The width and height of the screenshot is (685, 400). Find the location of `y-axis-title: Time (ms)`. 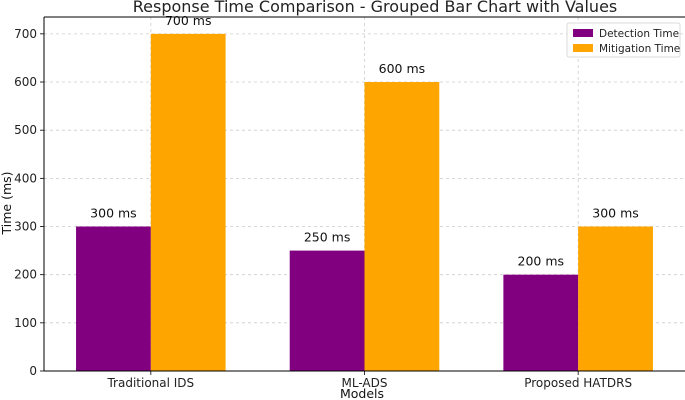

y-axis-title: Time (ms) is located at coordinates (7, 203).